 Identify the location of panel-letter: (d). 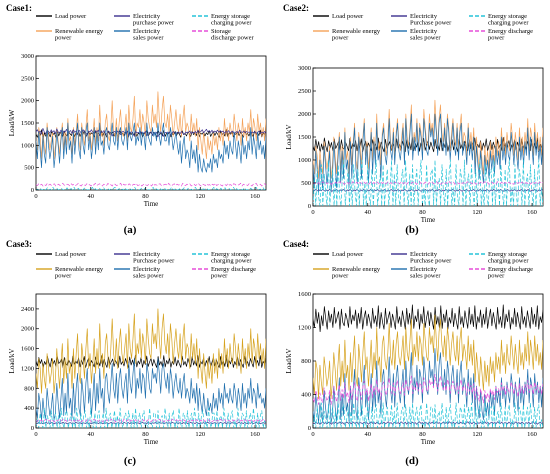
(412, 461).